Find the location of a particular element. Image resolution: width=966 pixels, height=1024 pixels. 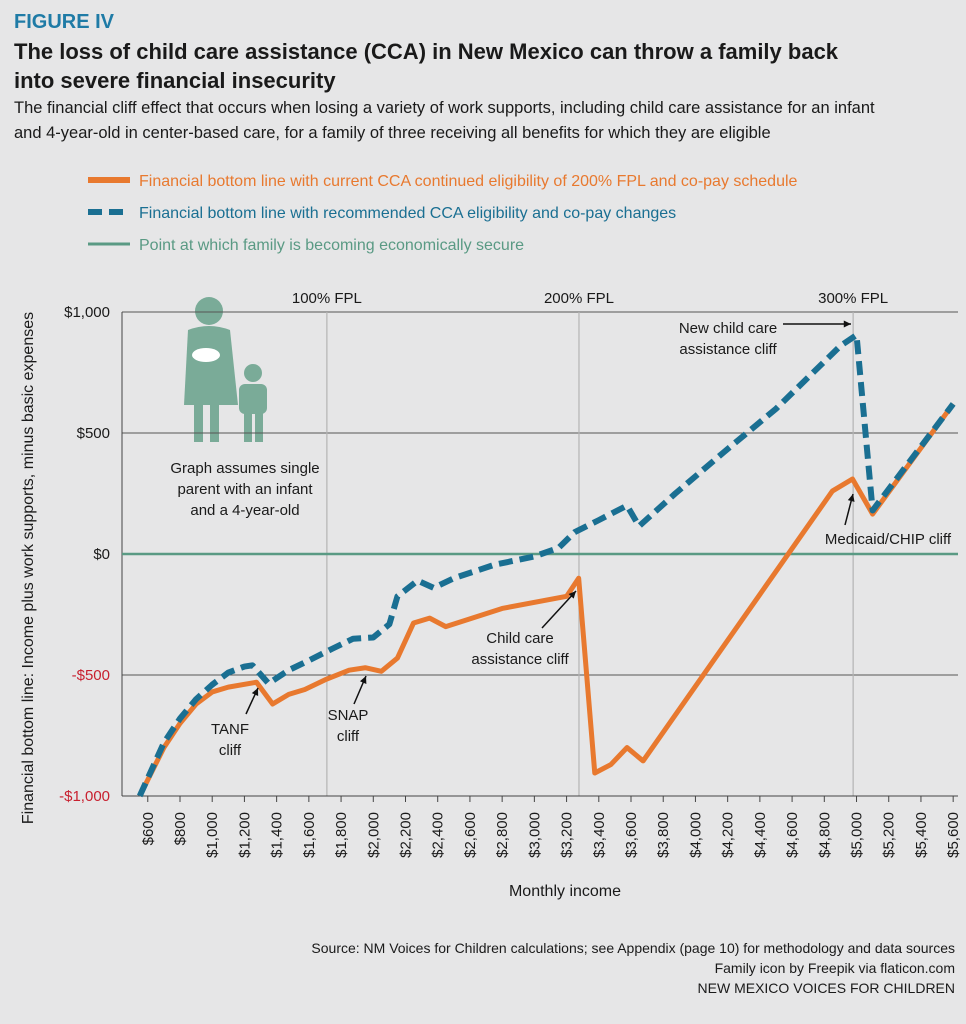

x-tick-label: $5,400 is located at coordinates (921, 835).